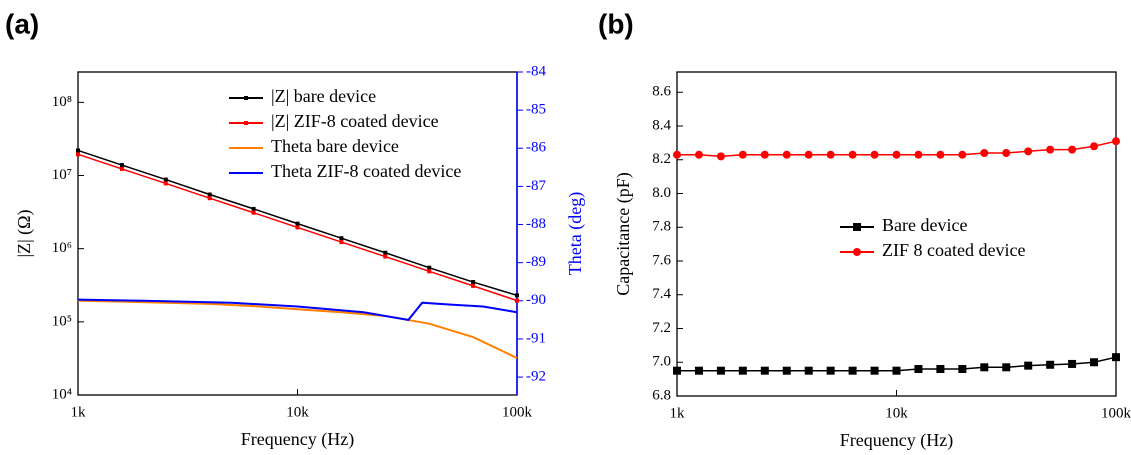 Image resolution: width=1131 pixels, height=455 pixels. What do you see at coordinates (536, 262) in the screenshot?
I see `y2-tick-label: -89` at bounding box center [536, 262].